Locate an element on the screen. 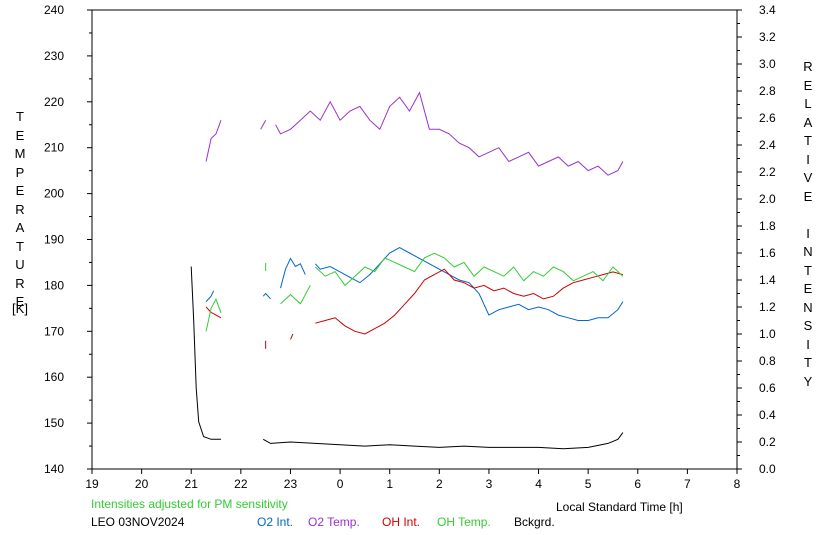 The height and width of the screenshot is (535, 828). x-tick-label: 8 is located at coordinates (737, 484).